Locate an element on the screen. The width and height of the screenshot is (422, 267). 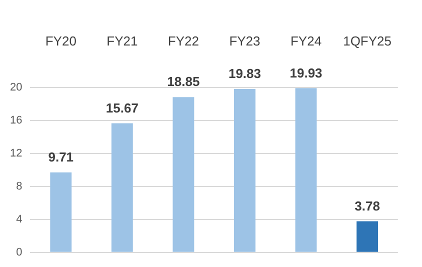
x-tick-label: FY23 is located at coordinates (244, 40).